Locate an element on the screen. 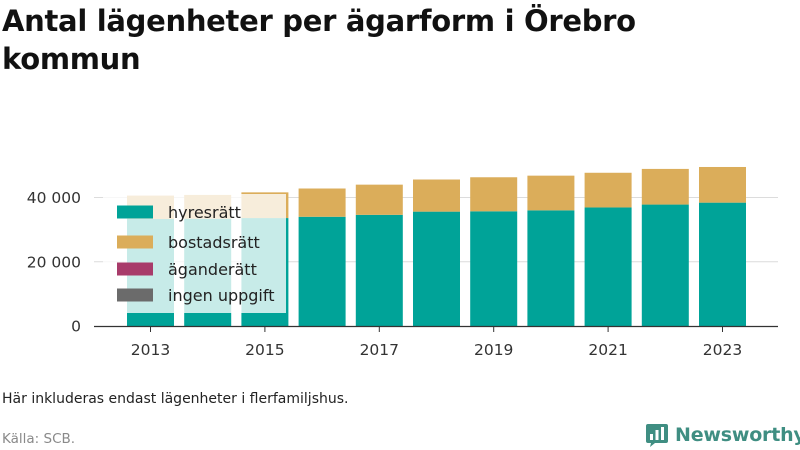  bar-stack-2023 is located at coordinates (722, 246).